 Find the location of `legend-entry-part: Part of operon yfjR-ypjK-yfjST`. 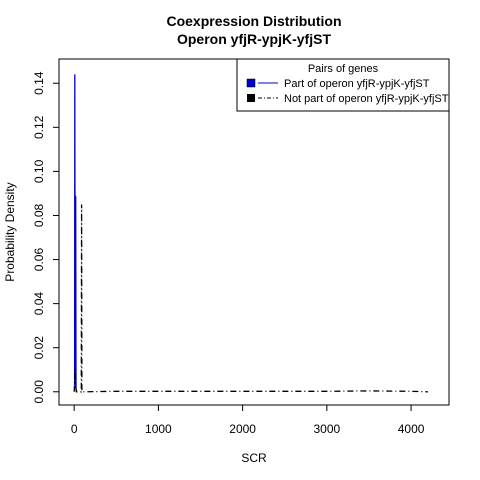

legend-entry-part: Part of operon yfjR-ypjK-yfjST is located at coordinates (357, 84).